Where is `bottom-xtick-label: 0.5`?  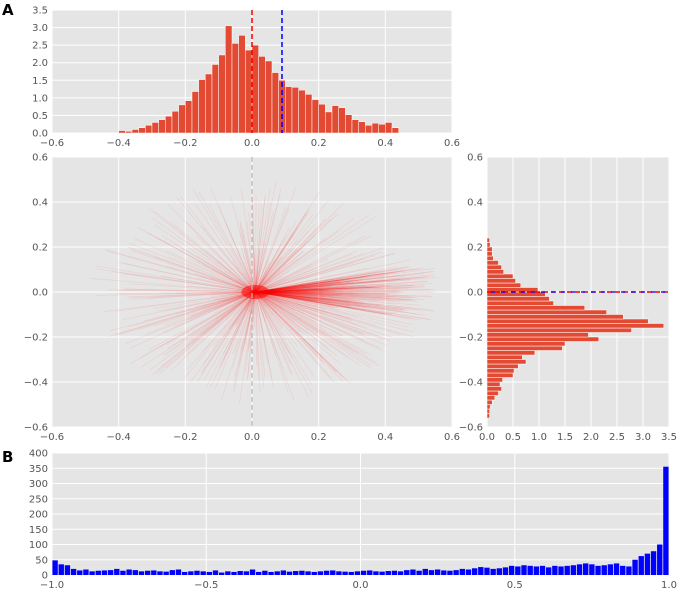 bottom-xtick-label: 0.5 is located at coordinates (515, 585).